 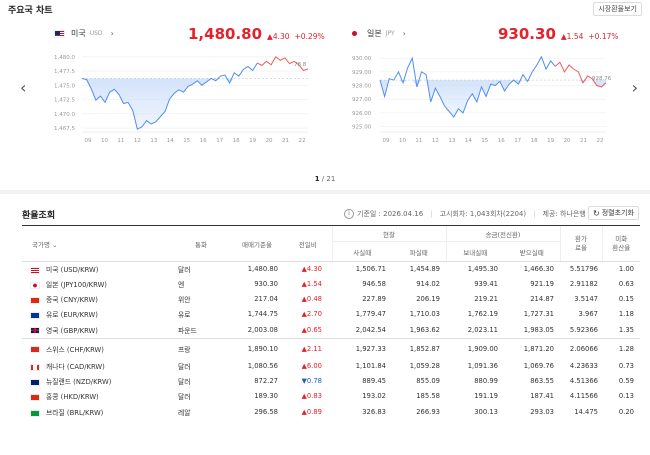 What do you see at coordinates (283, 64) in the screenshot?
I see `series-line-recent` at bounding box center [283, 64].